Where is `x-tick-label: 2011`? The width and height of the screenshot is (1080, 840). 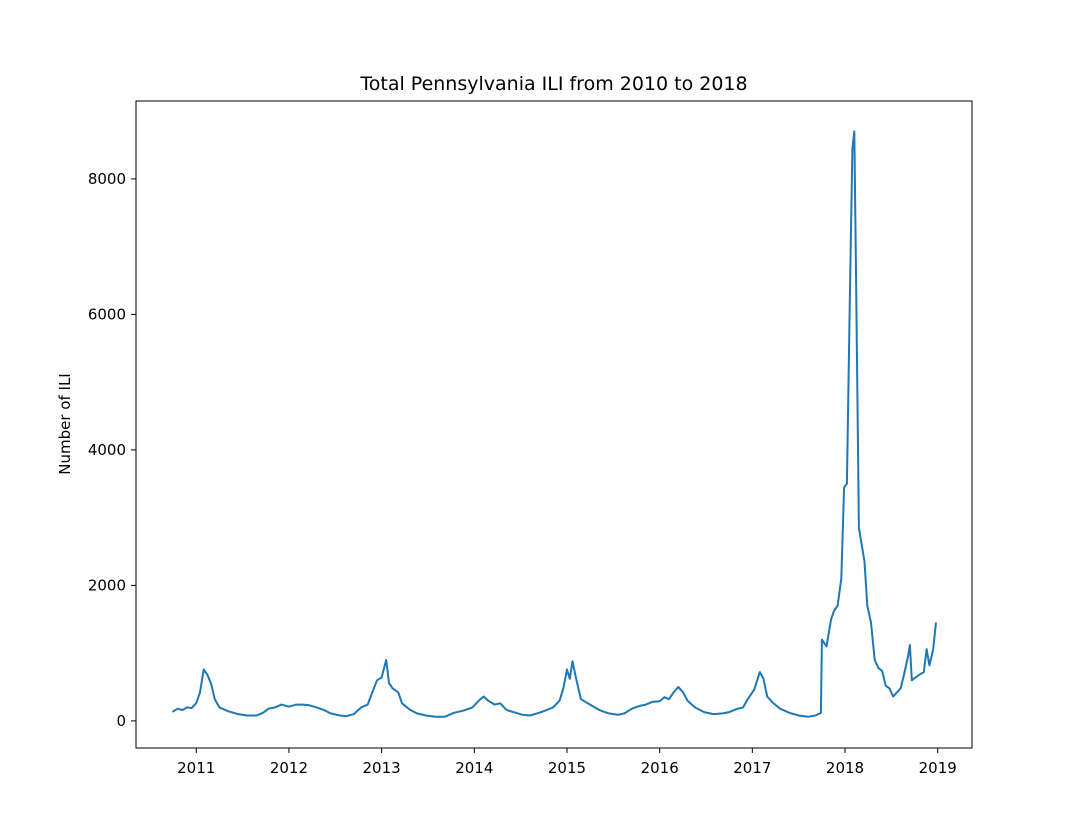
x-tick-label: 2011 is located at coordinates (196, 768).